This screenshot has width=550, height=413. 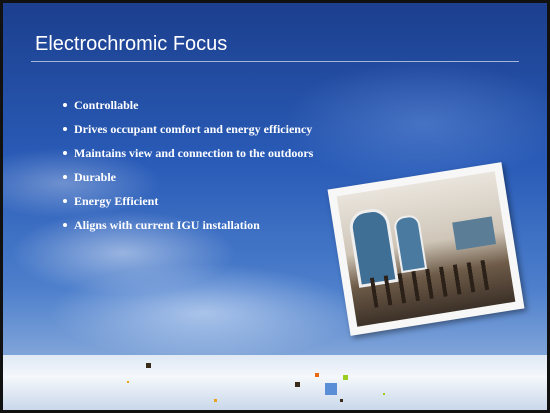 What do you see at coordinates (188, 109) in the screenshot?
I see `bullet-item: Controllable` at bounding box center [188, 109].